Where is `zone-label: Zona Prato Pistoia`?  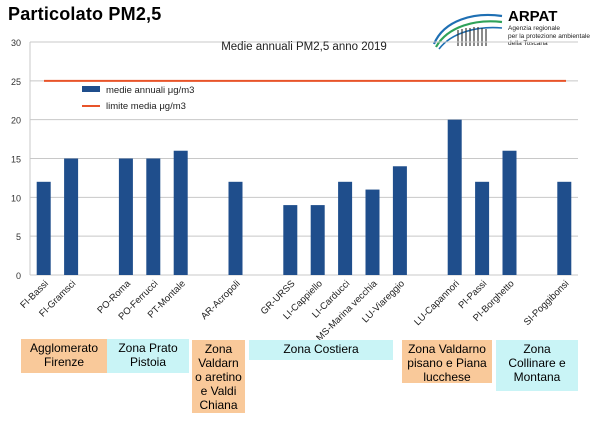
zone-label: Zona Prato Pistoia is located at coordinates (148, 356).